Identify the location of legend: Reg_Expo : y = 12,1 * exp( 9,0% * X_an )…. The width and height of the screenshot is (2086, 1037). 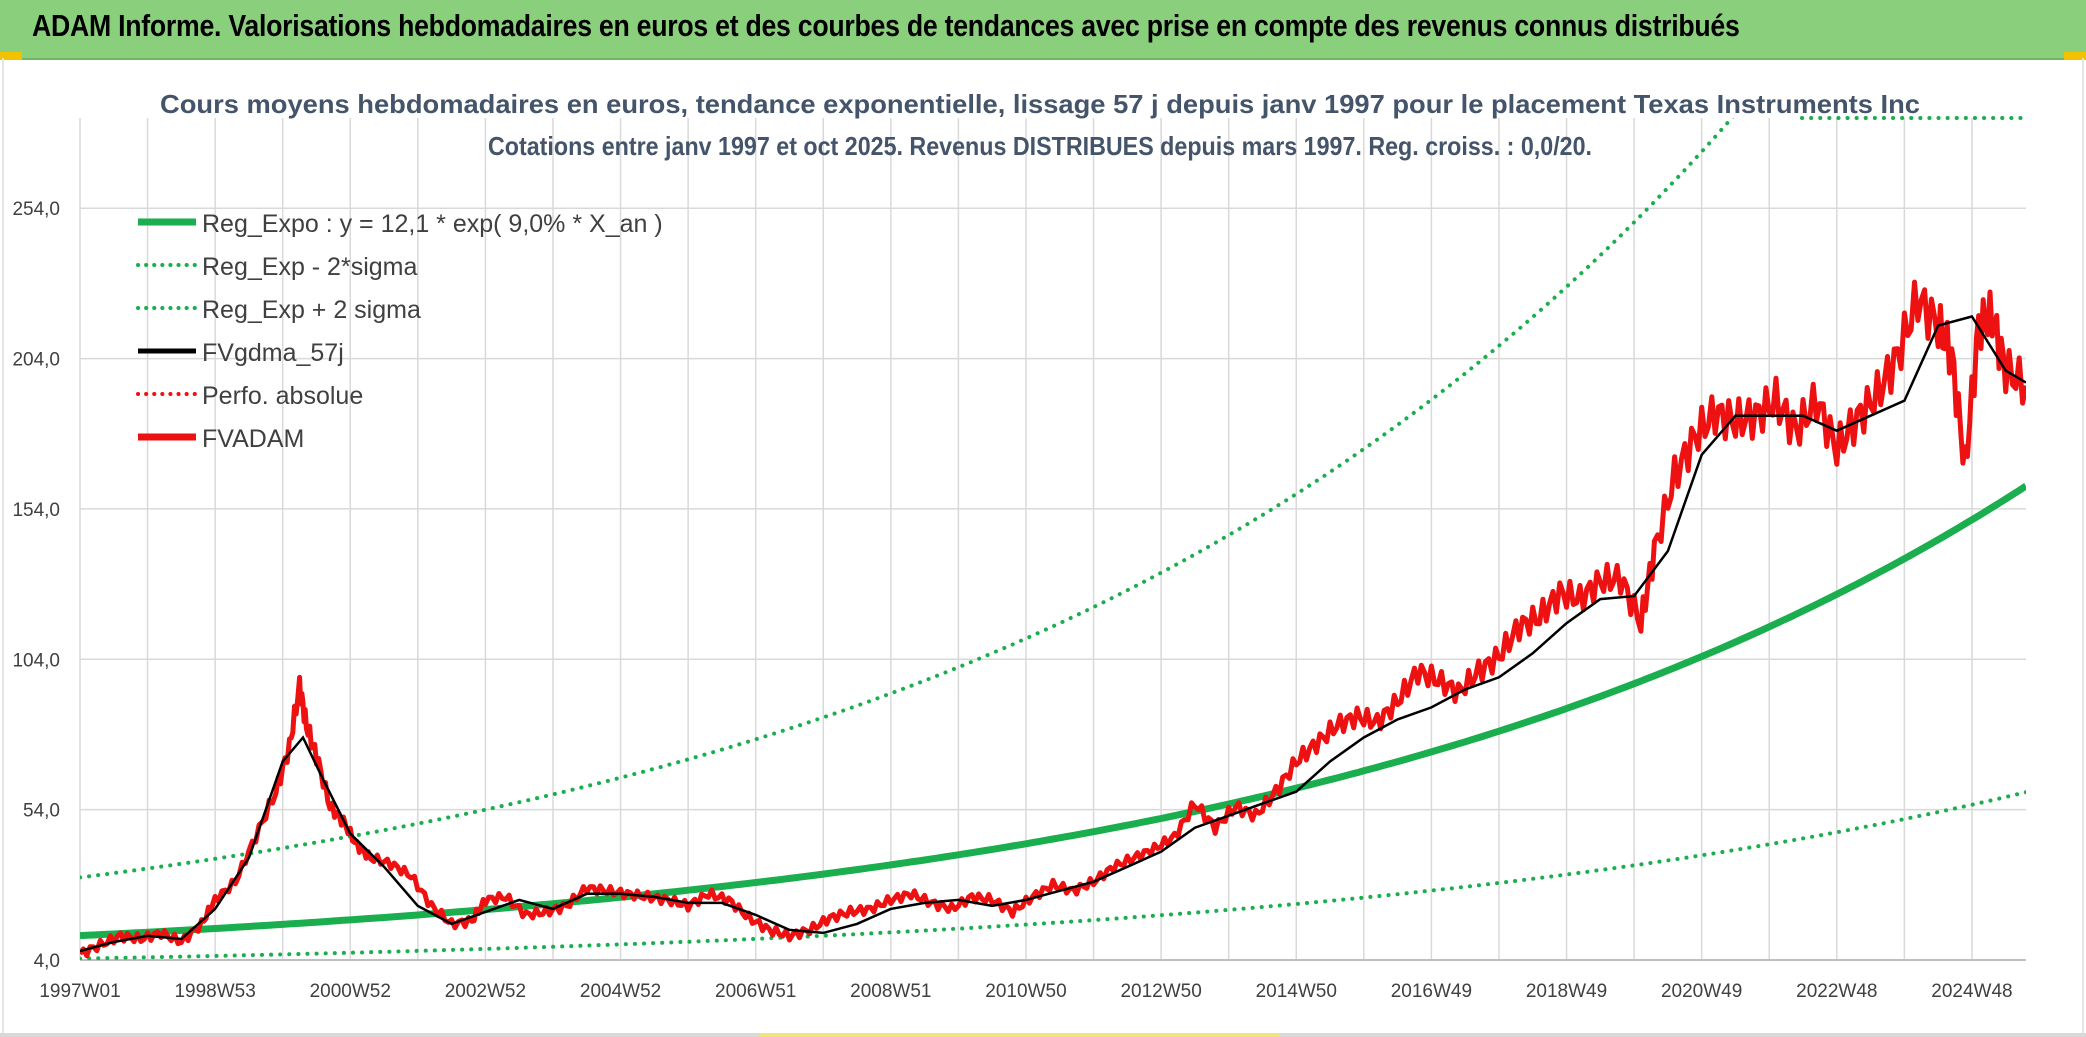
(399, 331).